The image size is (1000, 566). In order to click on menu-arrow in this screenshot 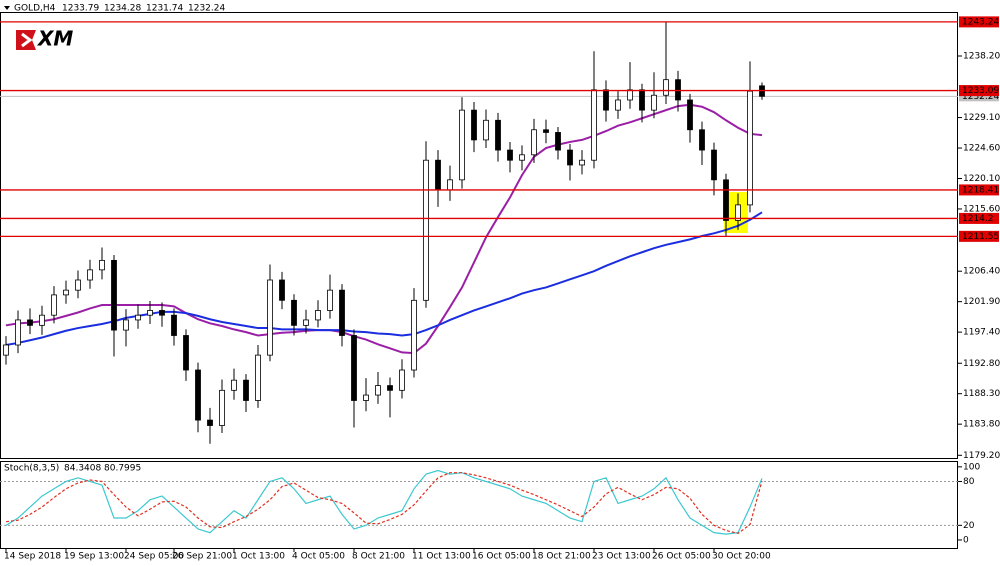, I will do `click(7, 8)`.